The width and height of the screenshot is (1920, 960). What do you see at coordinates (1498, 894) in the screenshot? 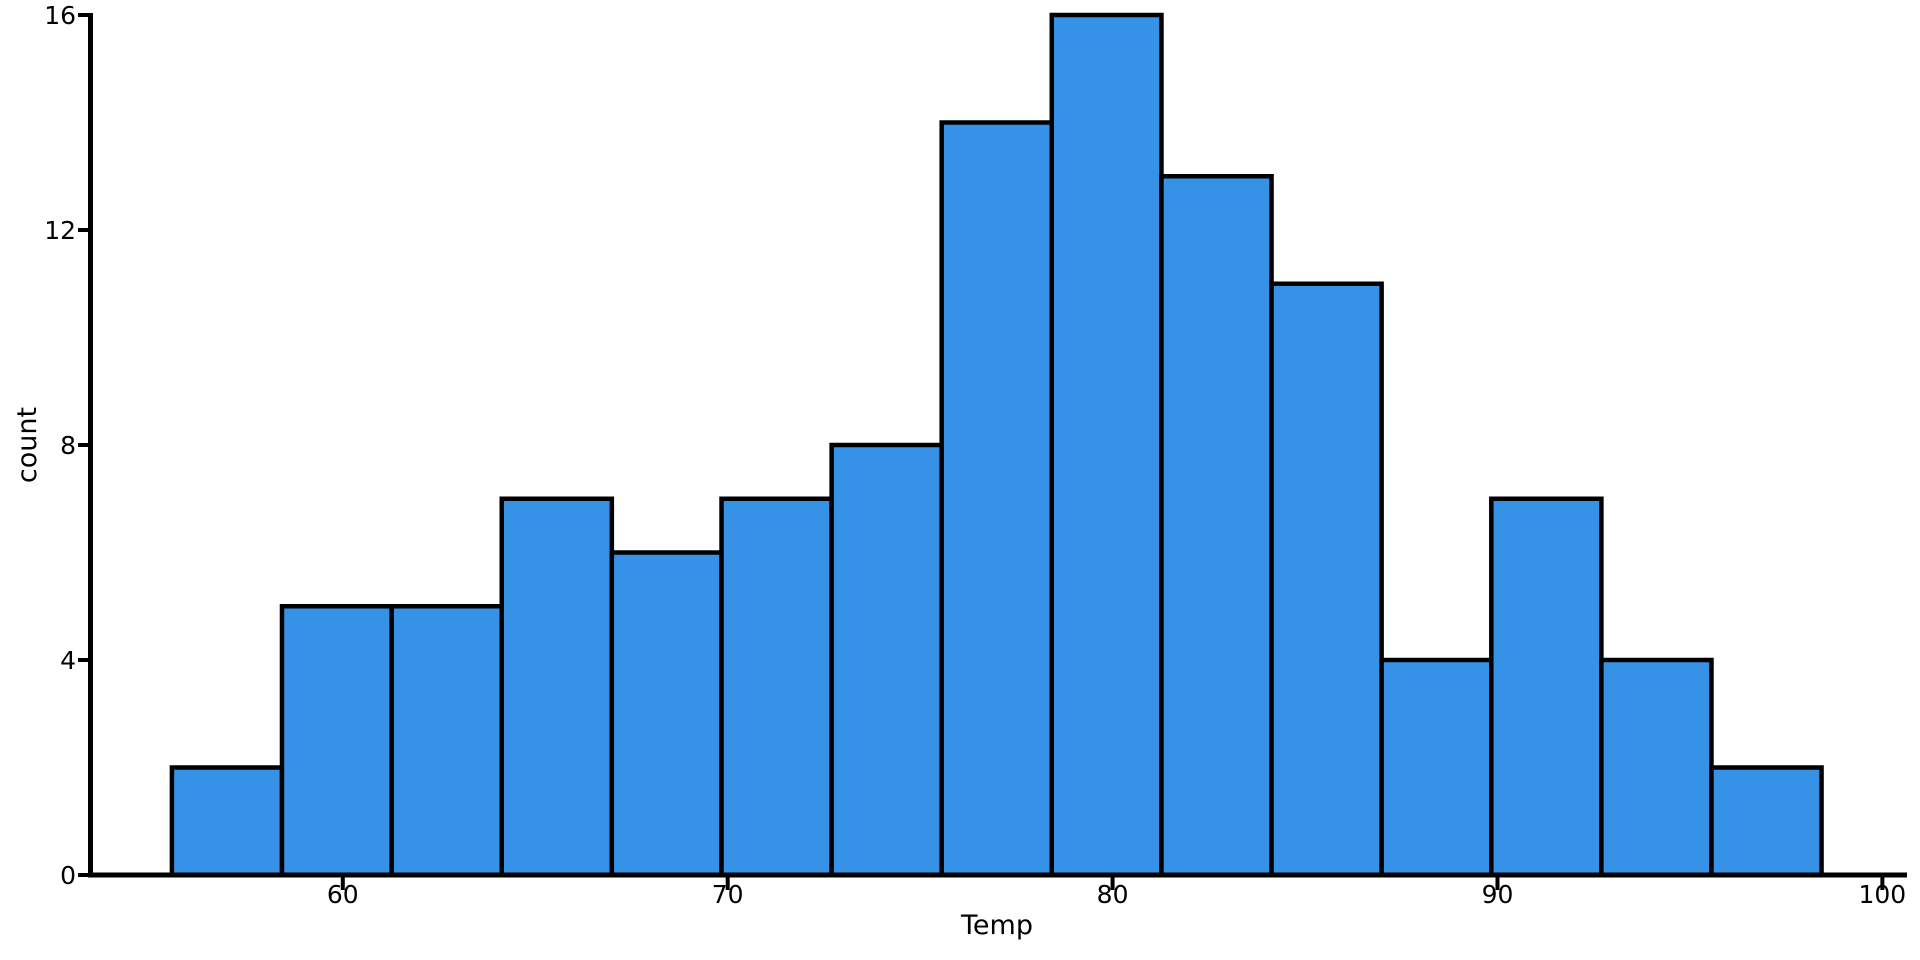
I see `x-tick-label: 90` at bounding box center [1498, 894].